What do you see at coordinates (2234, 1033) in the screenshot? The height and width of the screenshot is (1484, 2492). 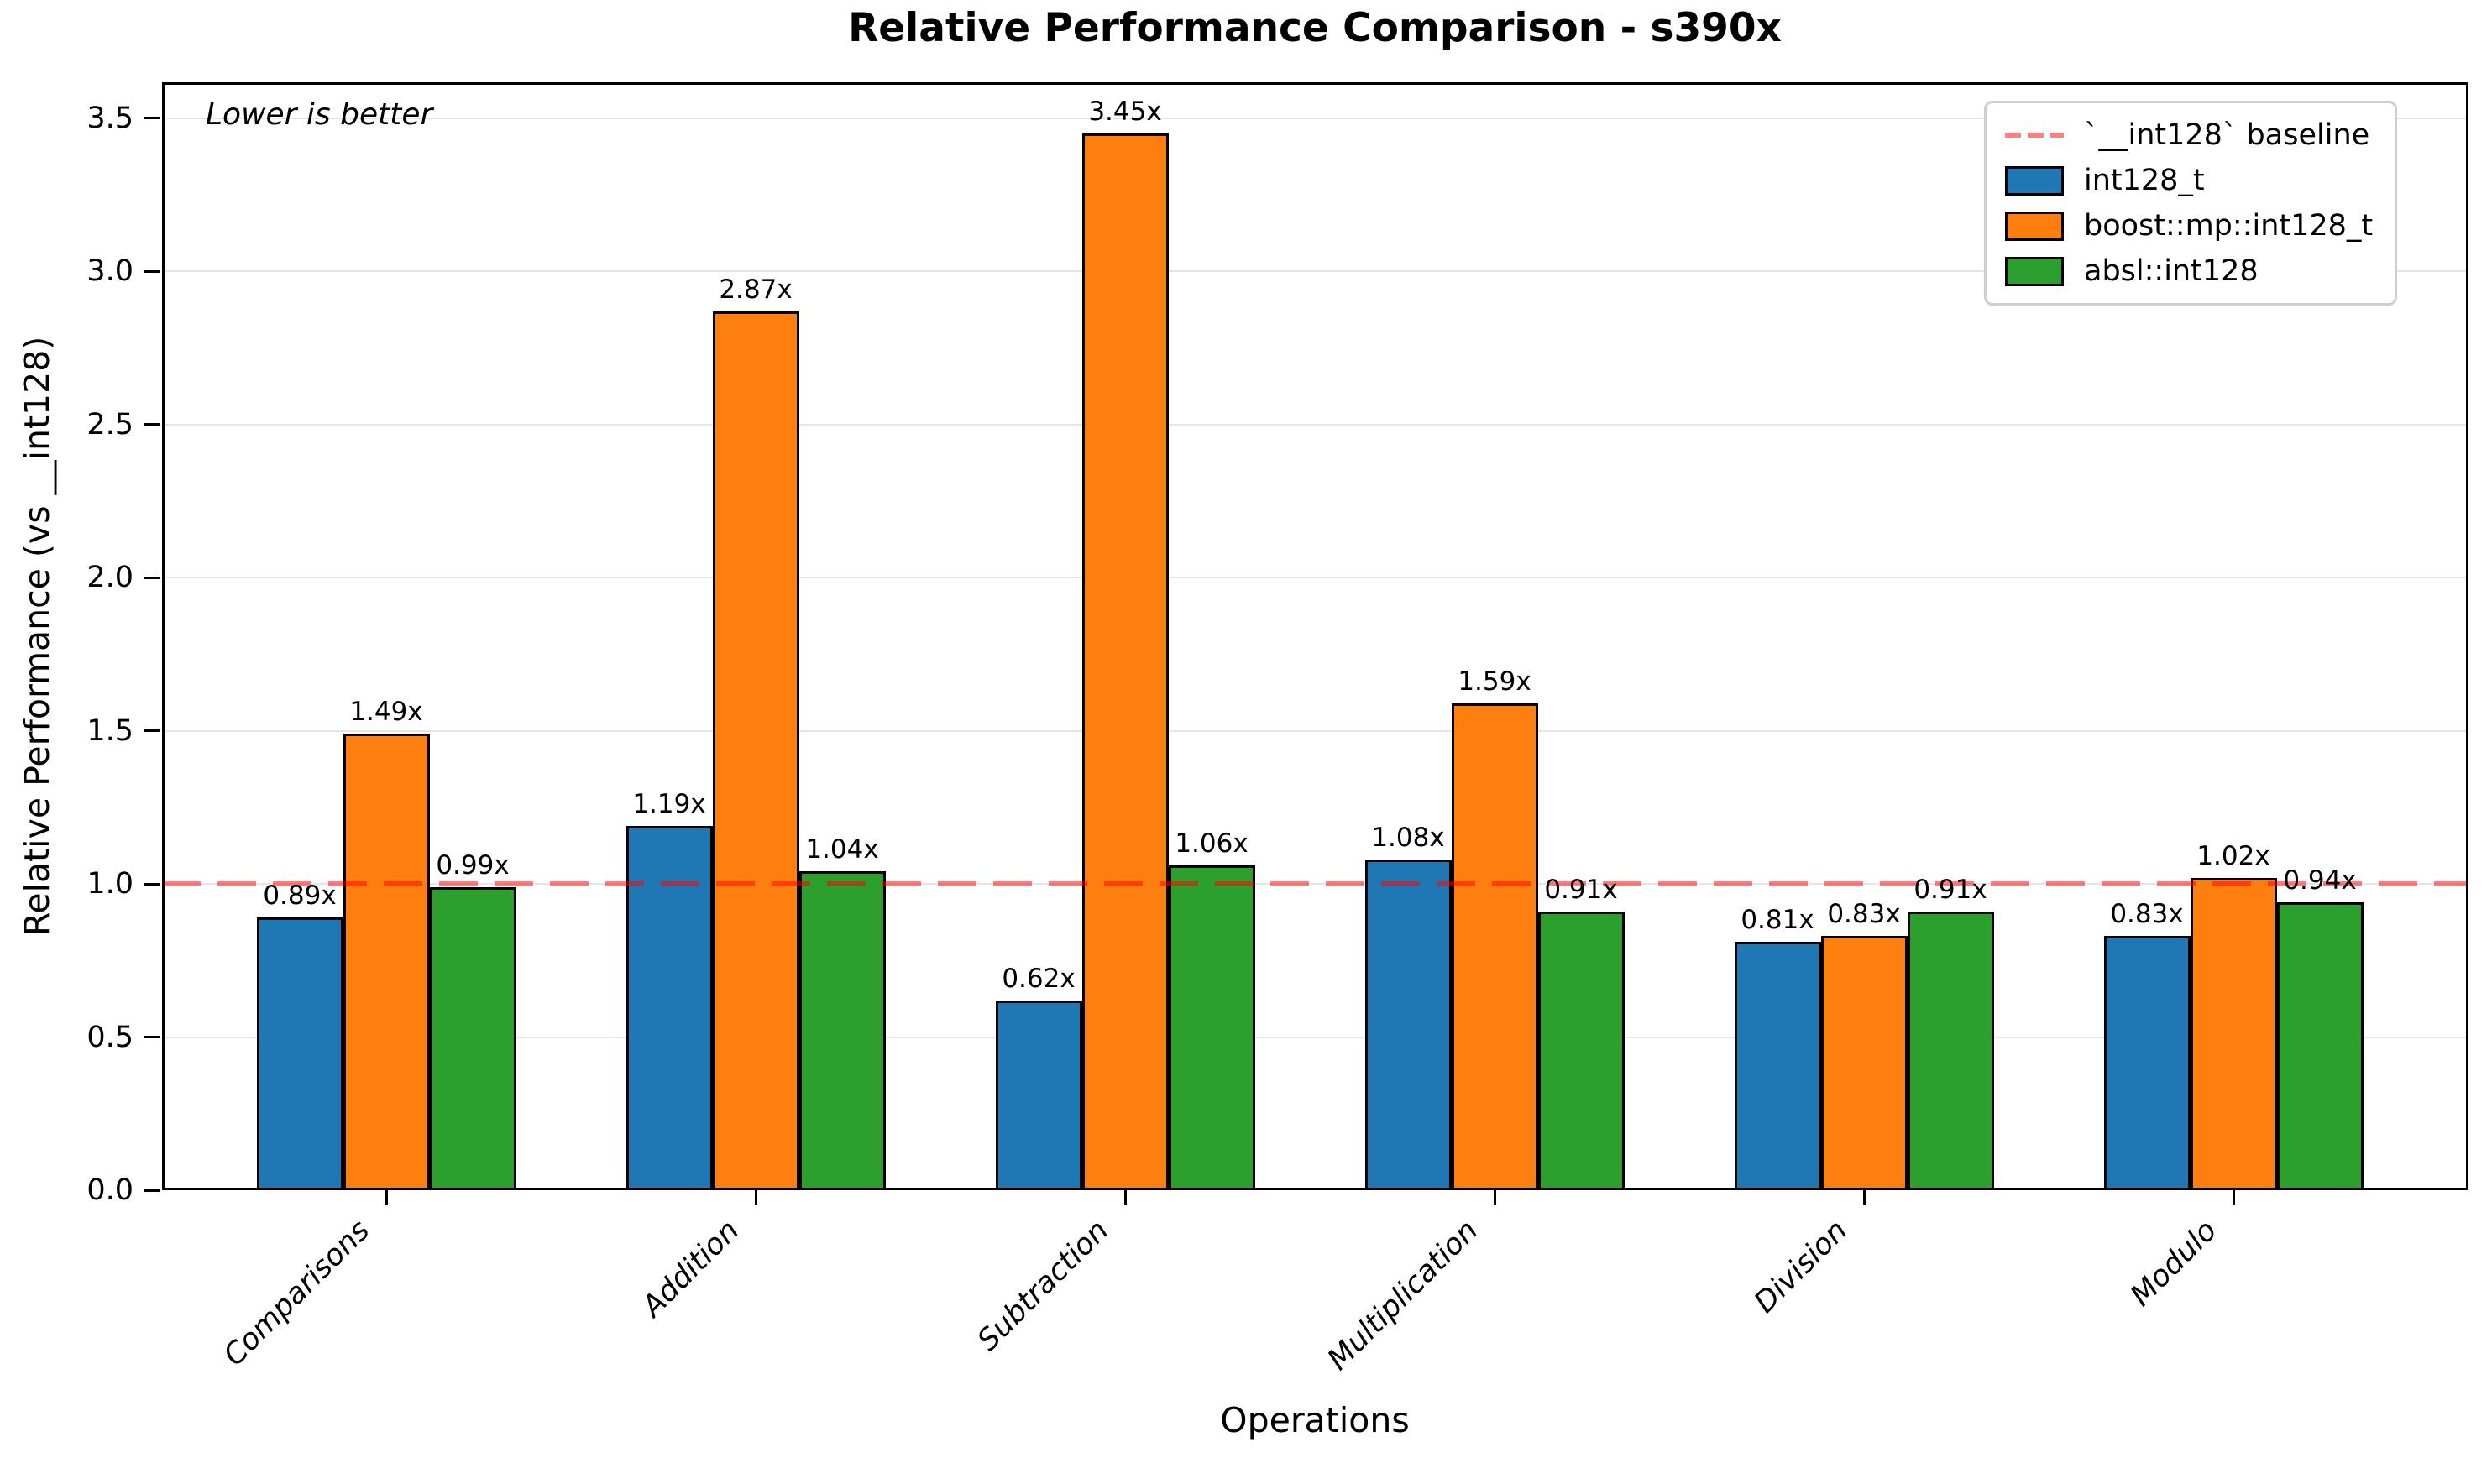 I see `bar-boost::mp::int128_t-modulo` at bounding box center [2234, 1033].